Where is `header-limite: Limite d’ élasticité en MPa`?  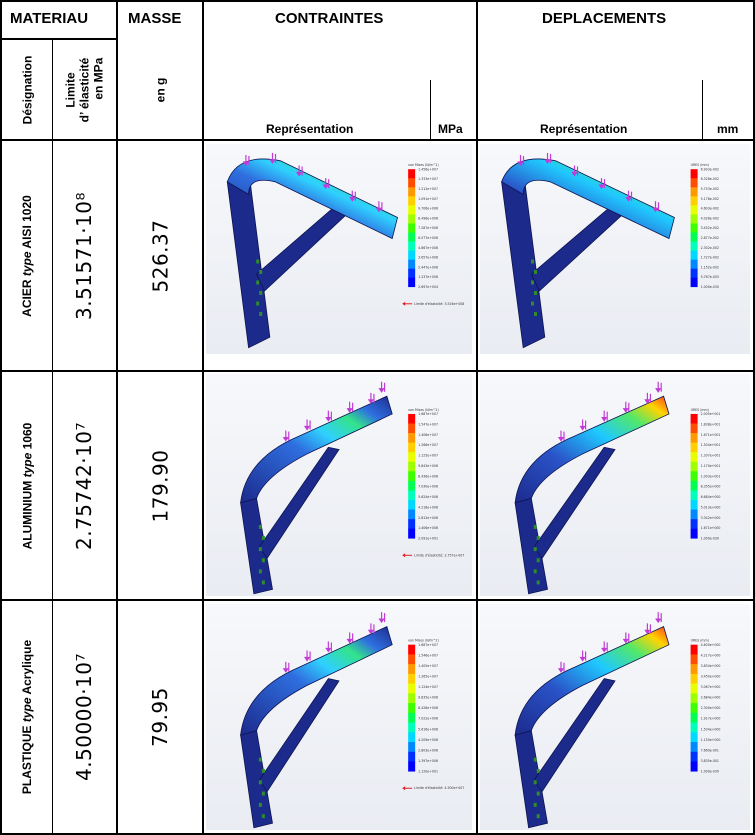 header-limite: Limite d’ élasticité en MPa is located at coordinates (85, 89).